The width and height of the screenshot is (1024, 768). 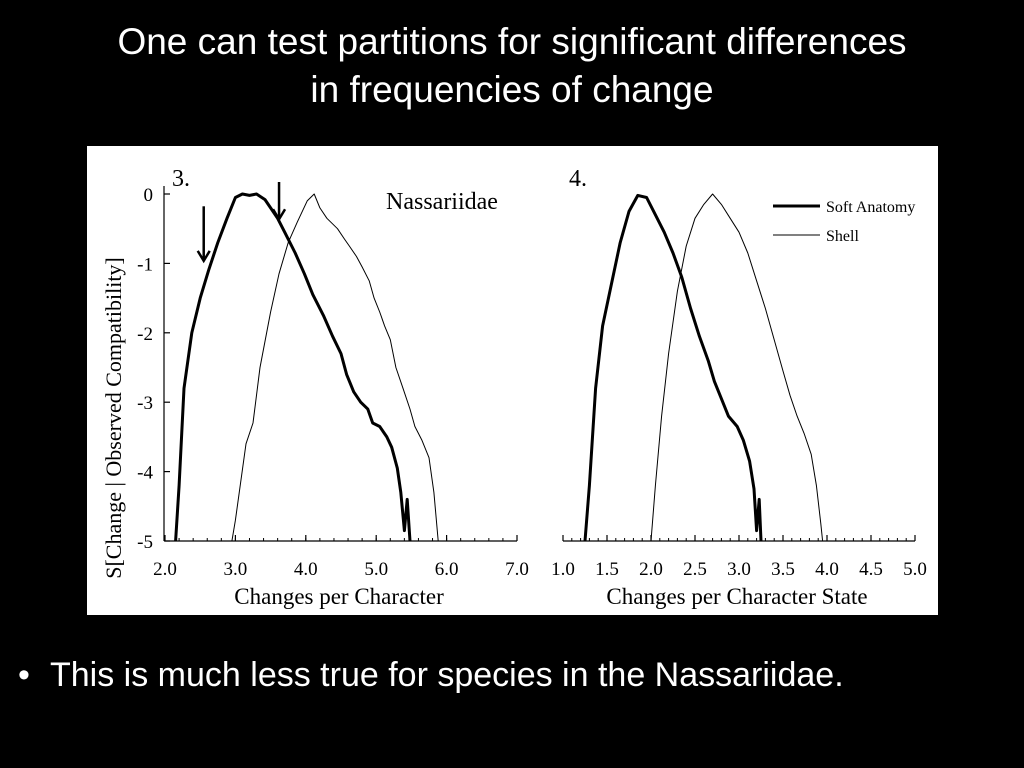 I want to click on chart-2-x-tick-label: 4.0, so click(x=827, y=569).